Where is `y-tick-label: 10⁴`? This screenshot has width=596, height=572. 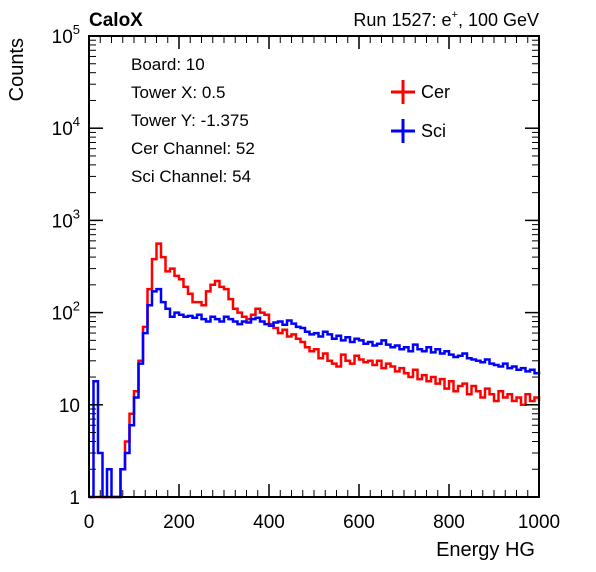
y-tick-label: 10⁴ is located at coordinates (66, 127).